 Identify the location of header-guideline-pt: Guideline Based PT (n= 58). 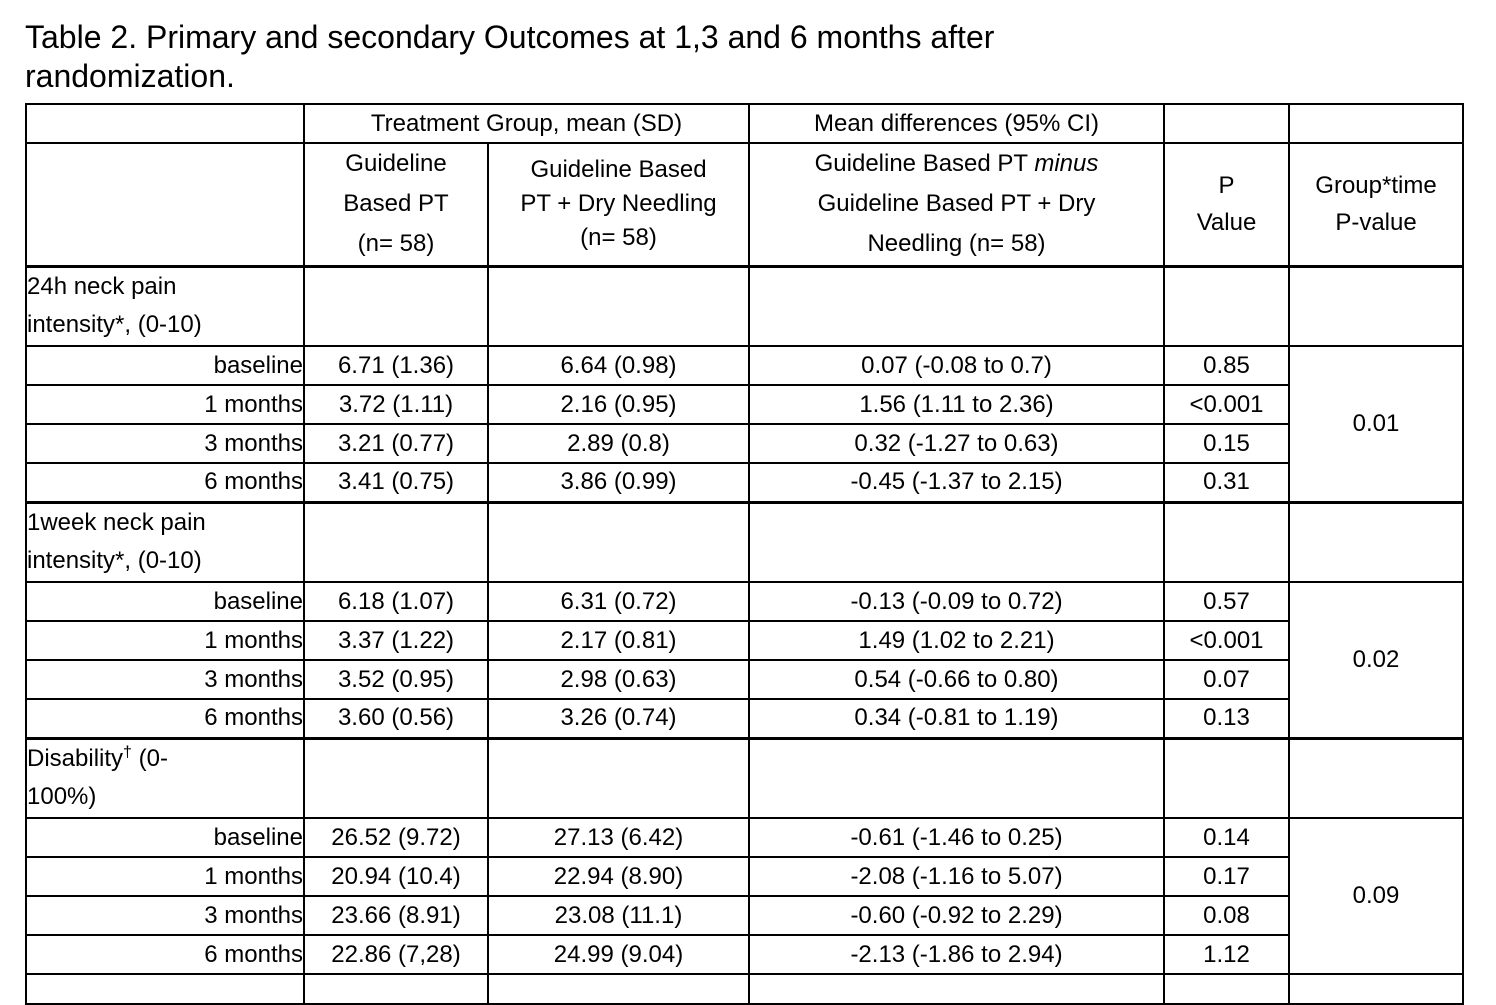
(396, 204).